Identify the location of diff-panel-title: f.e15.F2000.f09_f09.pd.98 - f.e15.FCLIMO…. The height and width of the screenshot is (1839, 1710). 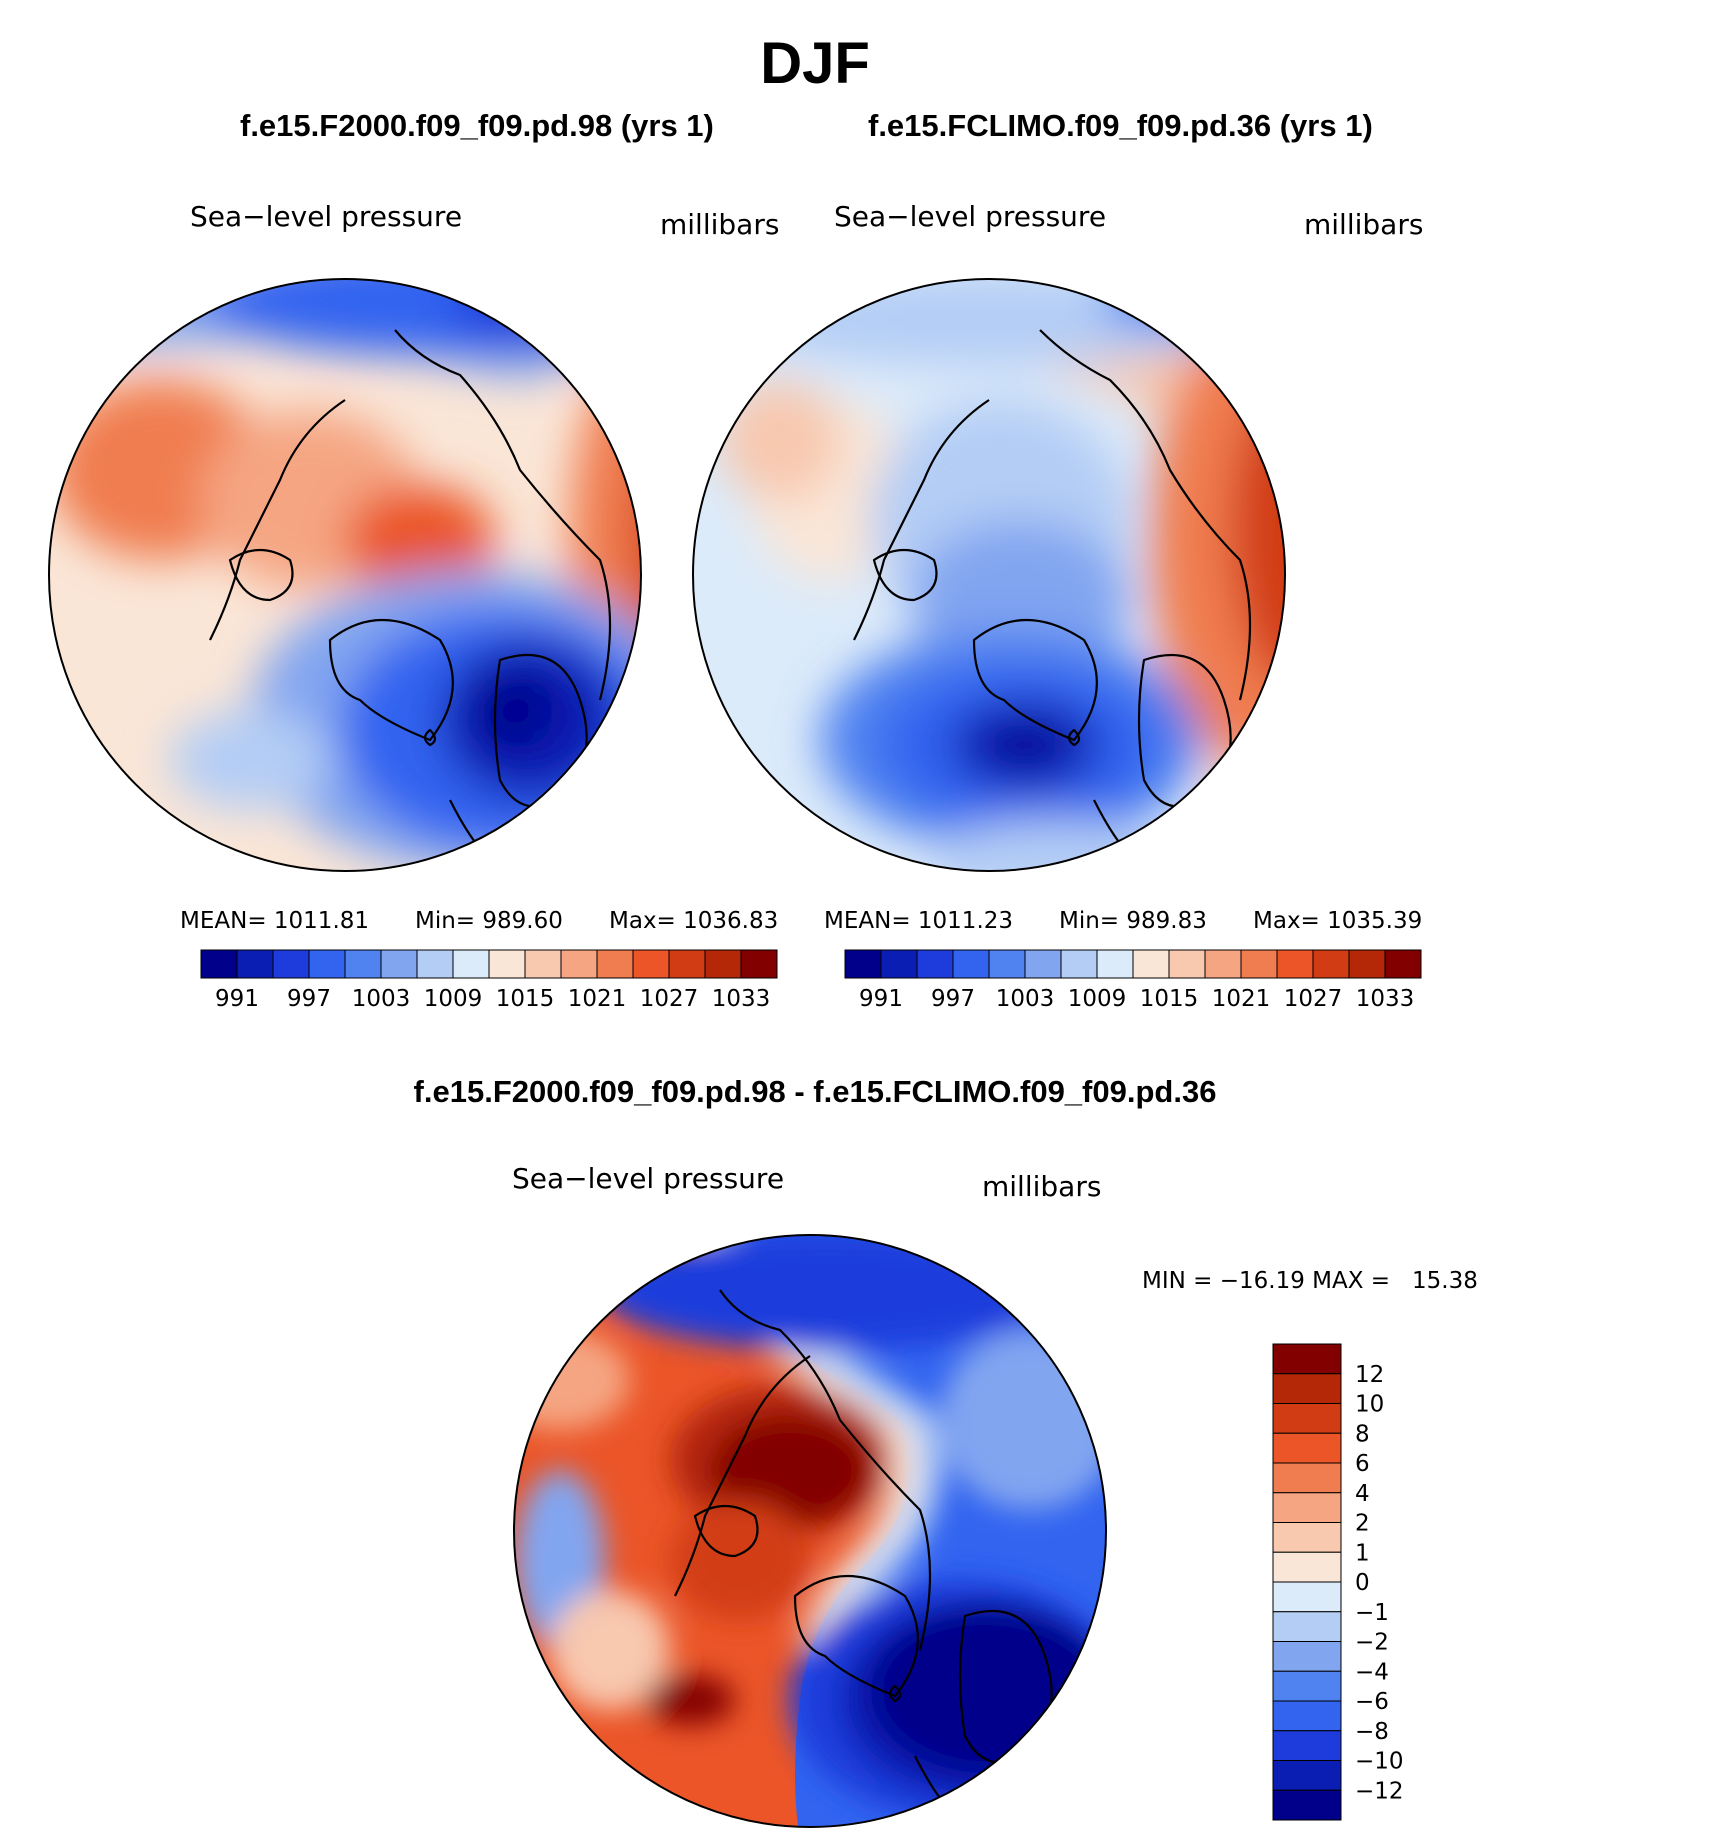
(815, 1091).